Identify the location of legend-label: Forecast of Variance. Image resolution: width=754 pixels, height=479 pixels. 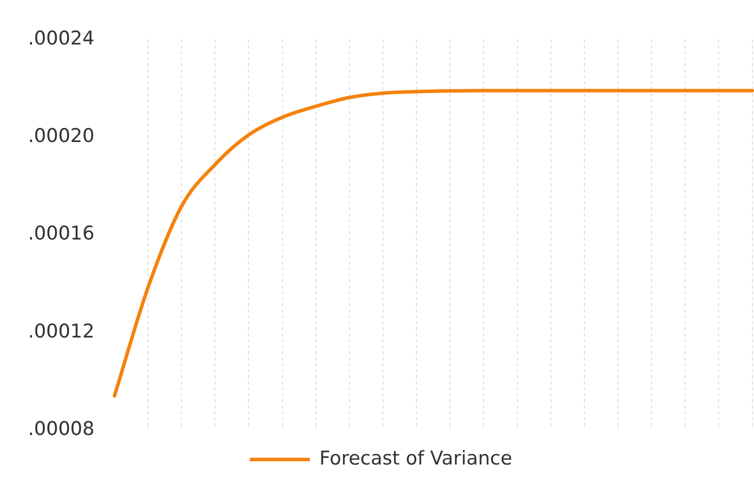
(415, 458).